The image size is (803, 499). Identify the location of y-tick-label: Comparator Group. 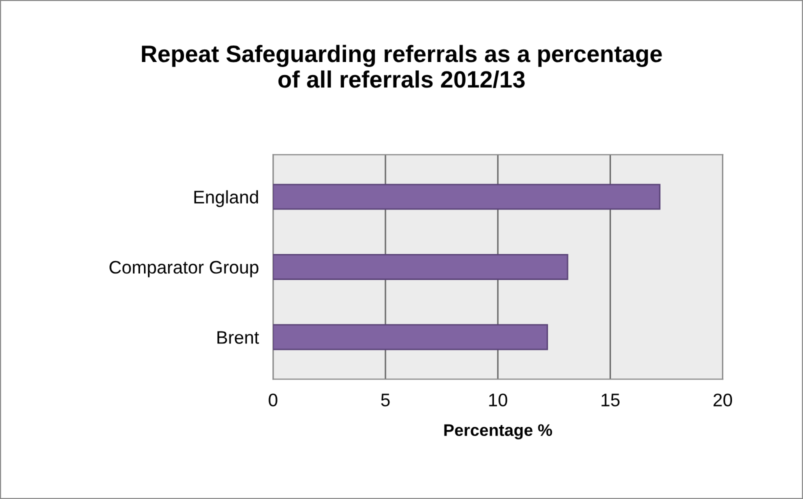
(184, 269).